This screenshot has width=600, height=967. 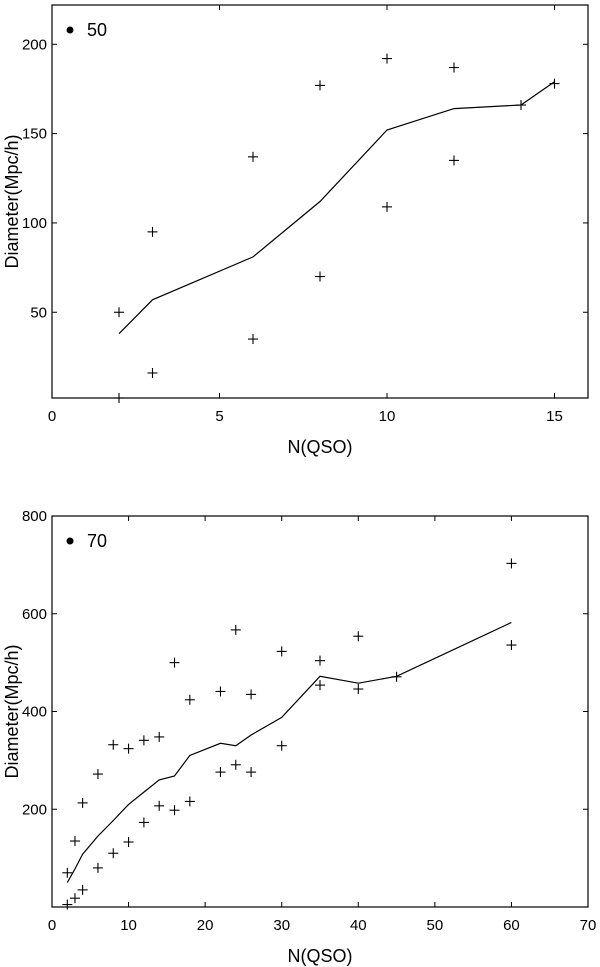 I want to click on legend-label: 50, so click(x=97, y=30).